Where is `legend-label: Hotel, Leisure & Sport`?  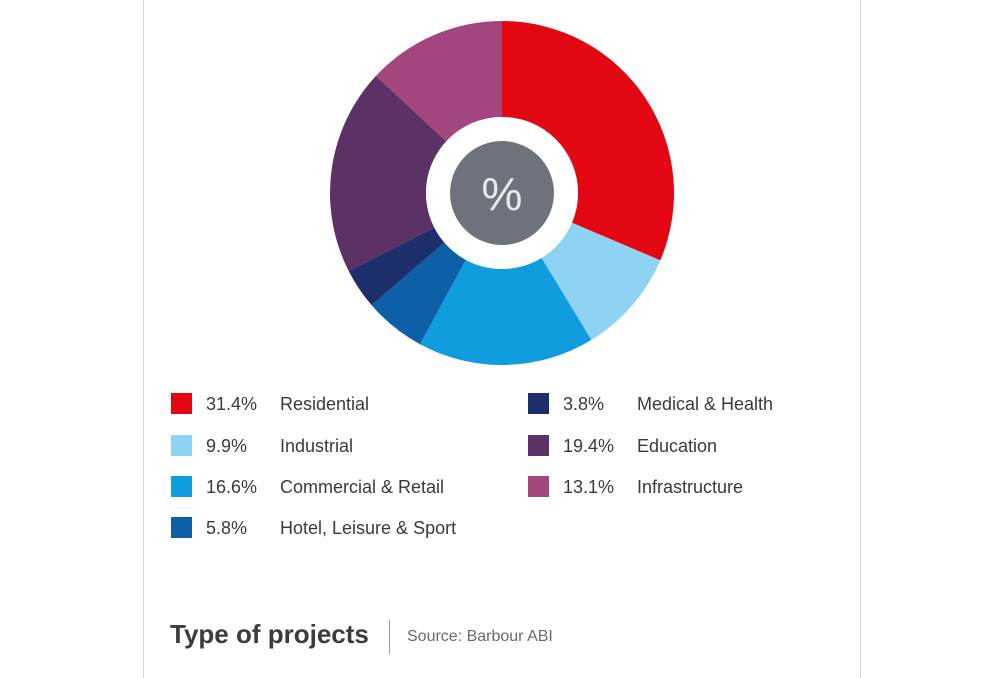 legend-label: Hotel, Leisure & Sport is located at coordinates (368, 528).